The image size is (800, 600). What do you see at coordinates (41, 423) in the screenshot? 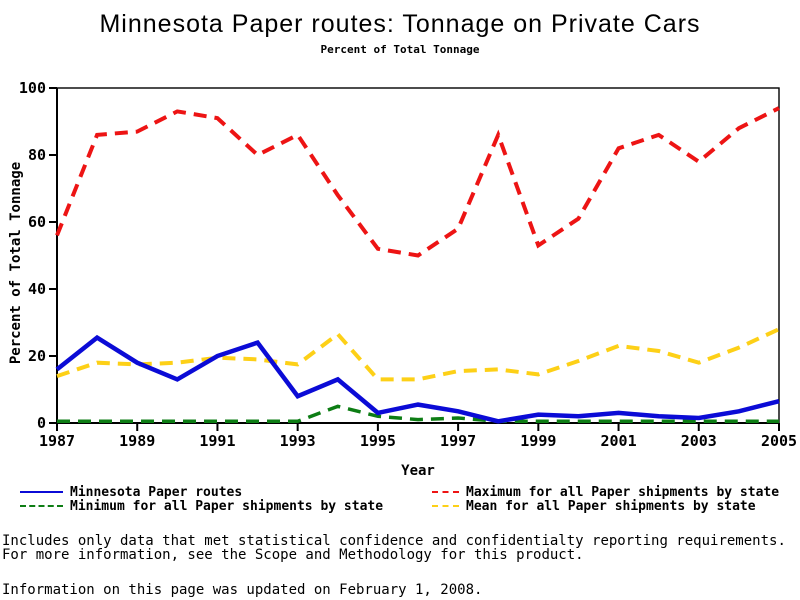
I see `y-tick-label: 0` at bounding box center [41, 423].